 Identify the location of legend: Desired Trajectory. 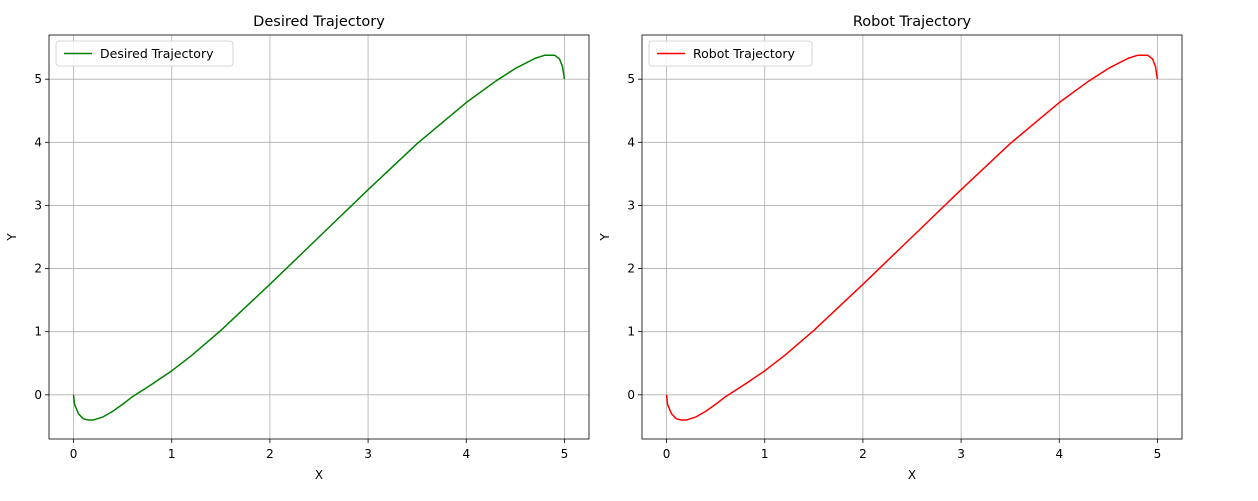
(144, 53).